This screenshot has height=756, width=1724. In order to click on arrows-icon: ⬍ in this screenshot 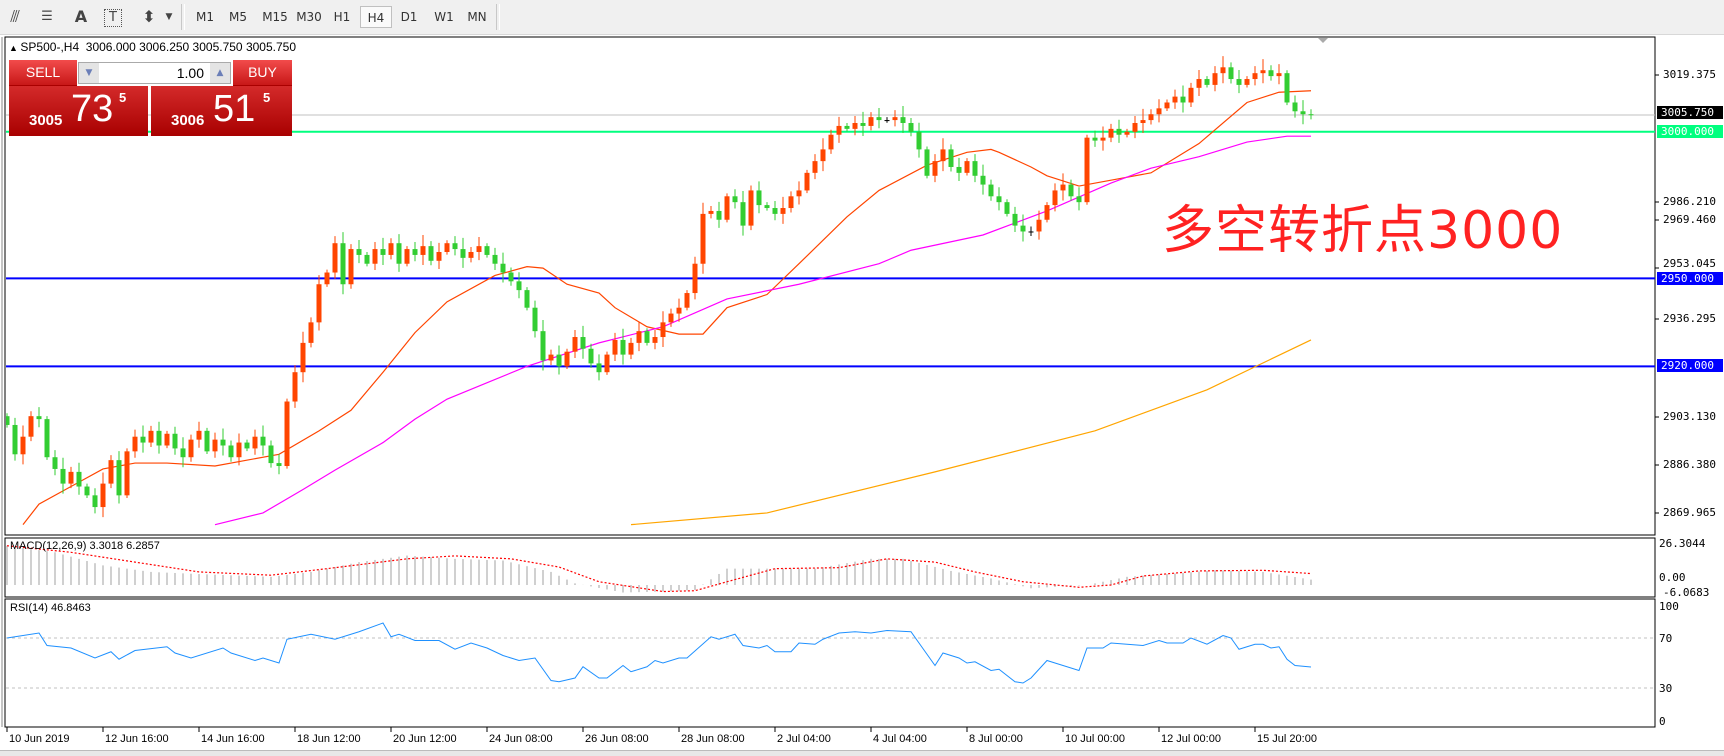, I will do `click(149, 16)`.